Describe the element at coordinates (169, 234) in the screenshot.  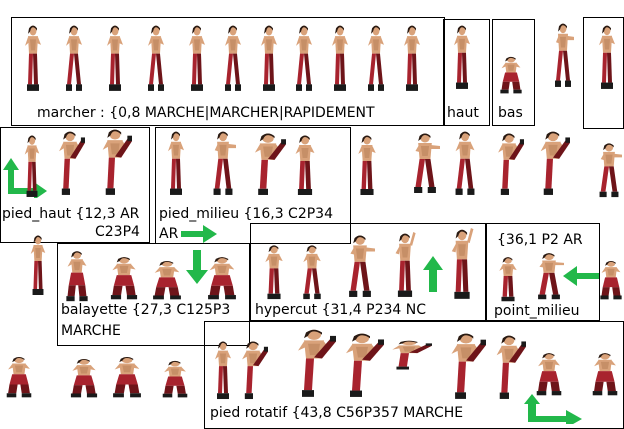
I see `label-pied-milieu-2: AR` at that location.